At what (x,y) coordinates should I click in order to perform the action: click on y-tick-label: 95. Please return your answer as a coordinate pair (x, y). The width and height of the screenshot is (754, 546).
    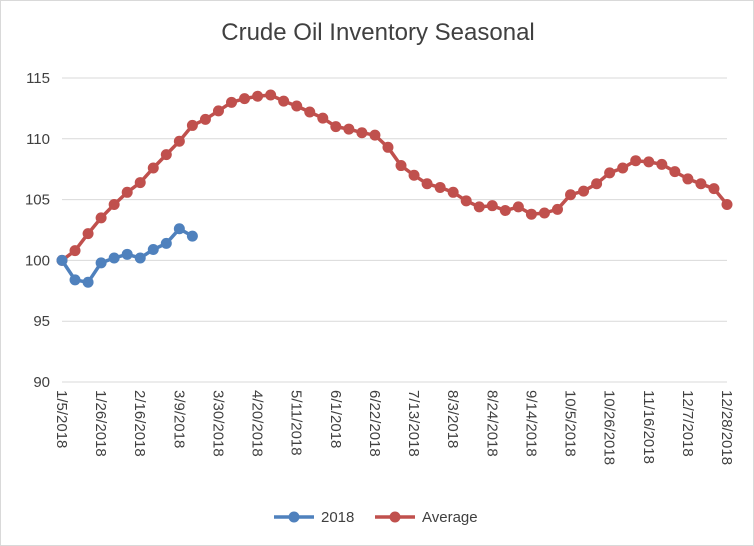
    Looking at the image, I should click on (41, 321).